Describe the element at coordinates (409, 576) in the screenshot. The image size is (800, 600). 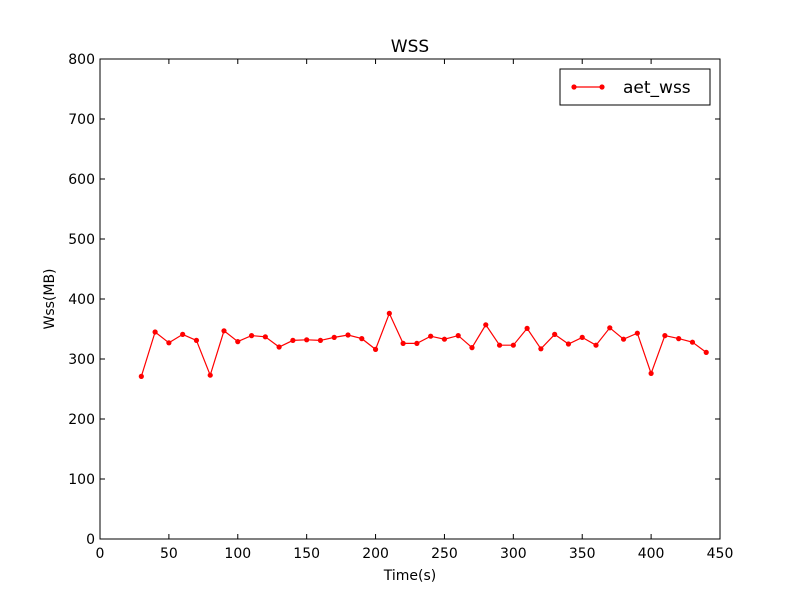
I see `x-axis-label: Time(s)` at that location.